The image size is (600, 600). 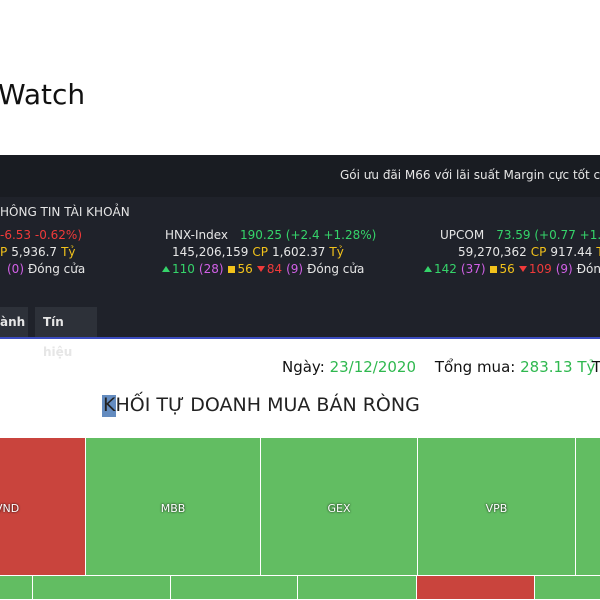 I want to click on index-row: 142(37) 56 109(9)Đóng, so click(x=512, y=269).